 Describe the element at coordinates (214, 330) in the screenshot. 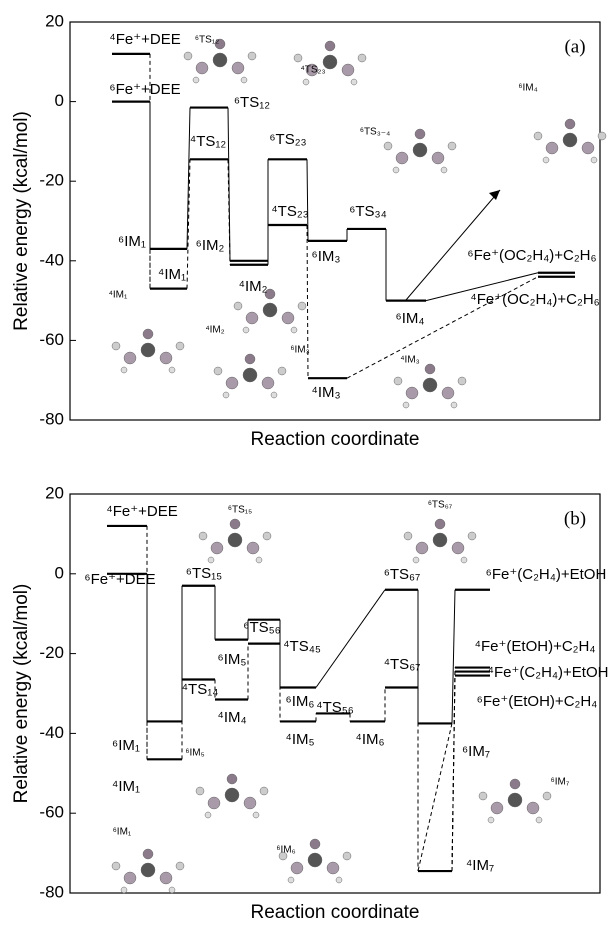

I see `structure-label: ⁴IM₂` at that location.